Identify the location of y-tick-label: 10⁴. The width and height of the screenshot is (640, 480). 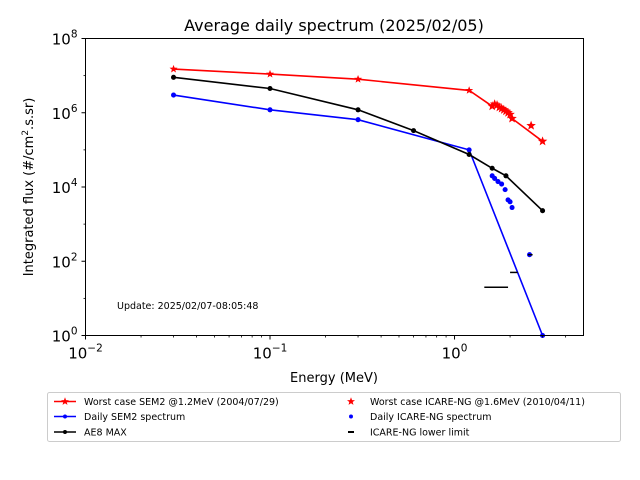
(65, 187).